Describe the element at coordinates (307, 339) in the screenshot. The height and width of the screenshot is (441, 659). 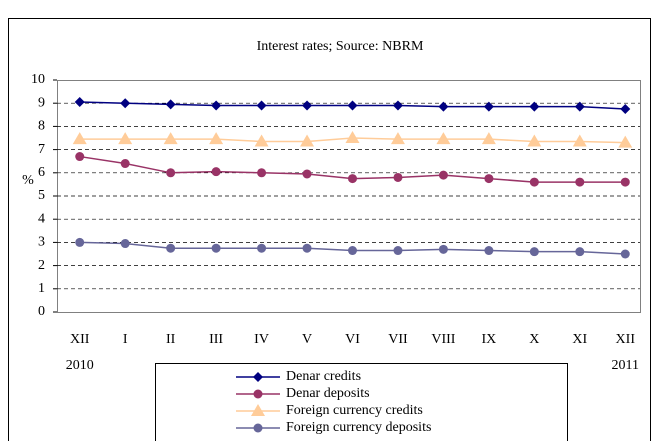
I see `x-tick-label: V` at that location.